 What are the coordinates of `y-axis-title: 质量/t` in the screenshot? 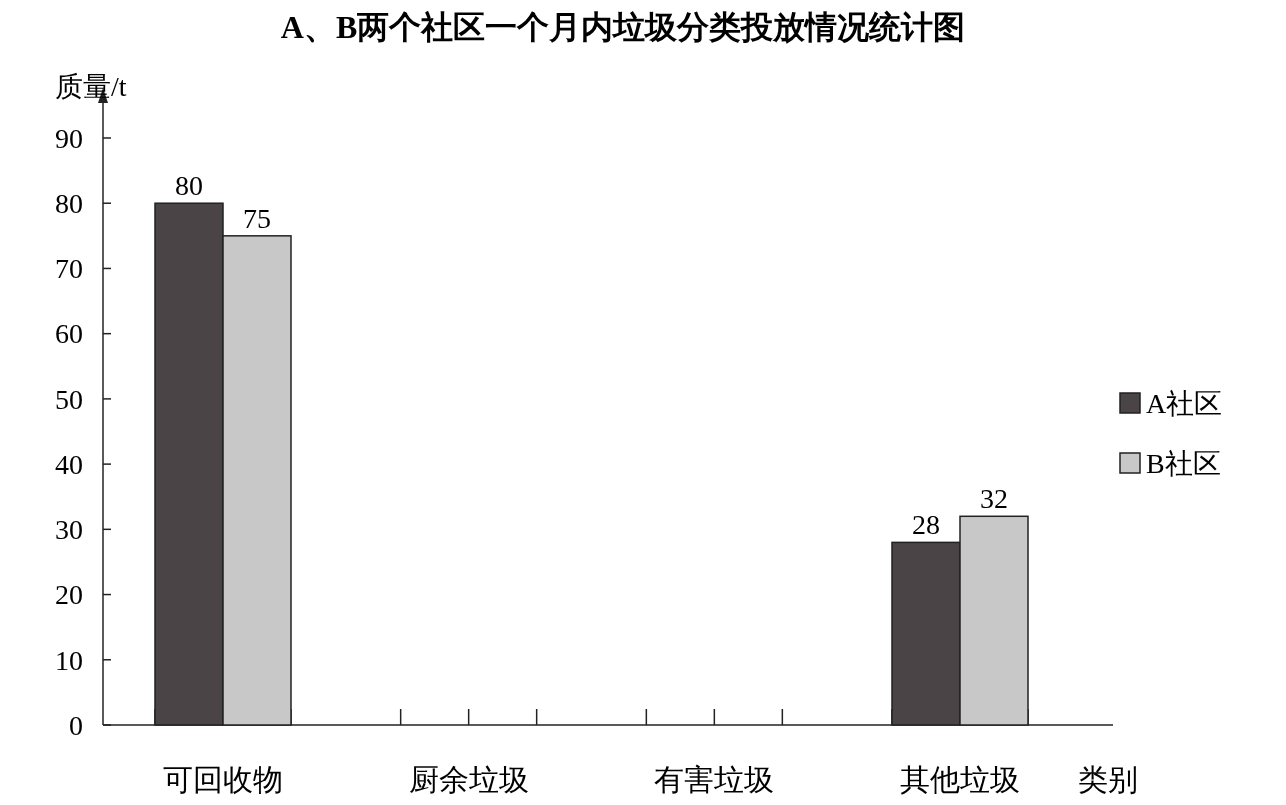 It's located at (91, 86).